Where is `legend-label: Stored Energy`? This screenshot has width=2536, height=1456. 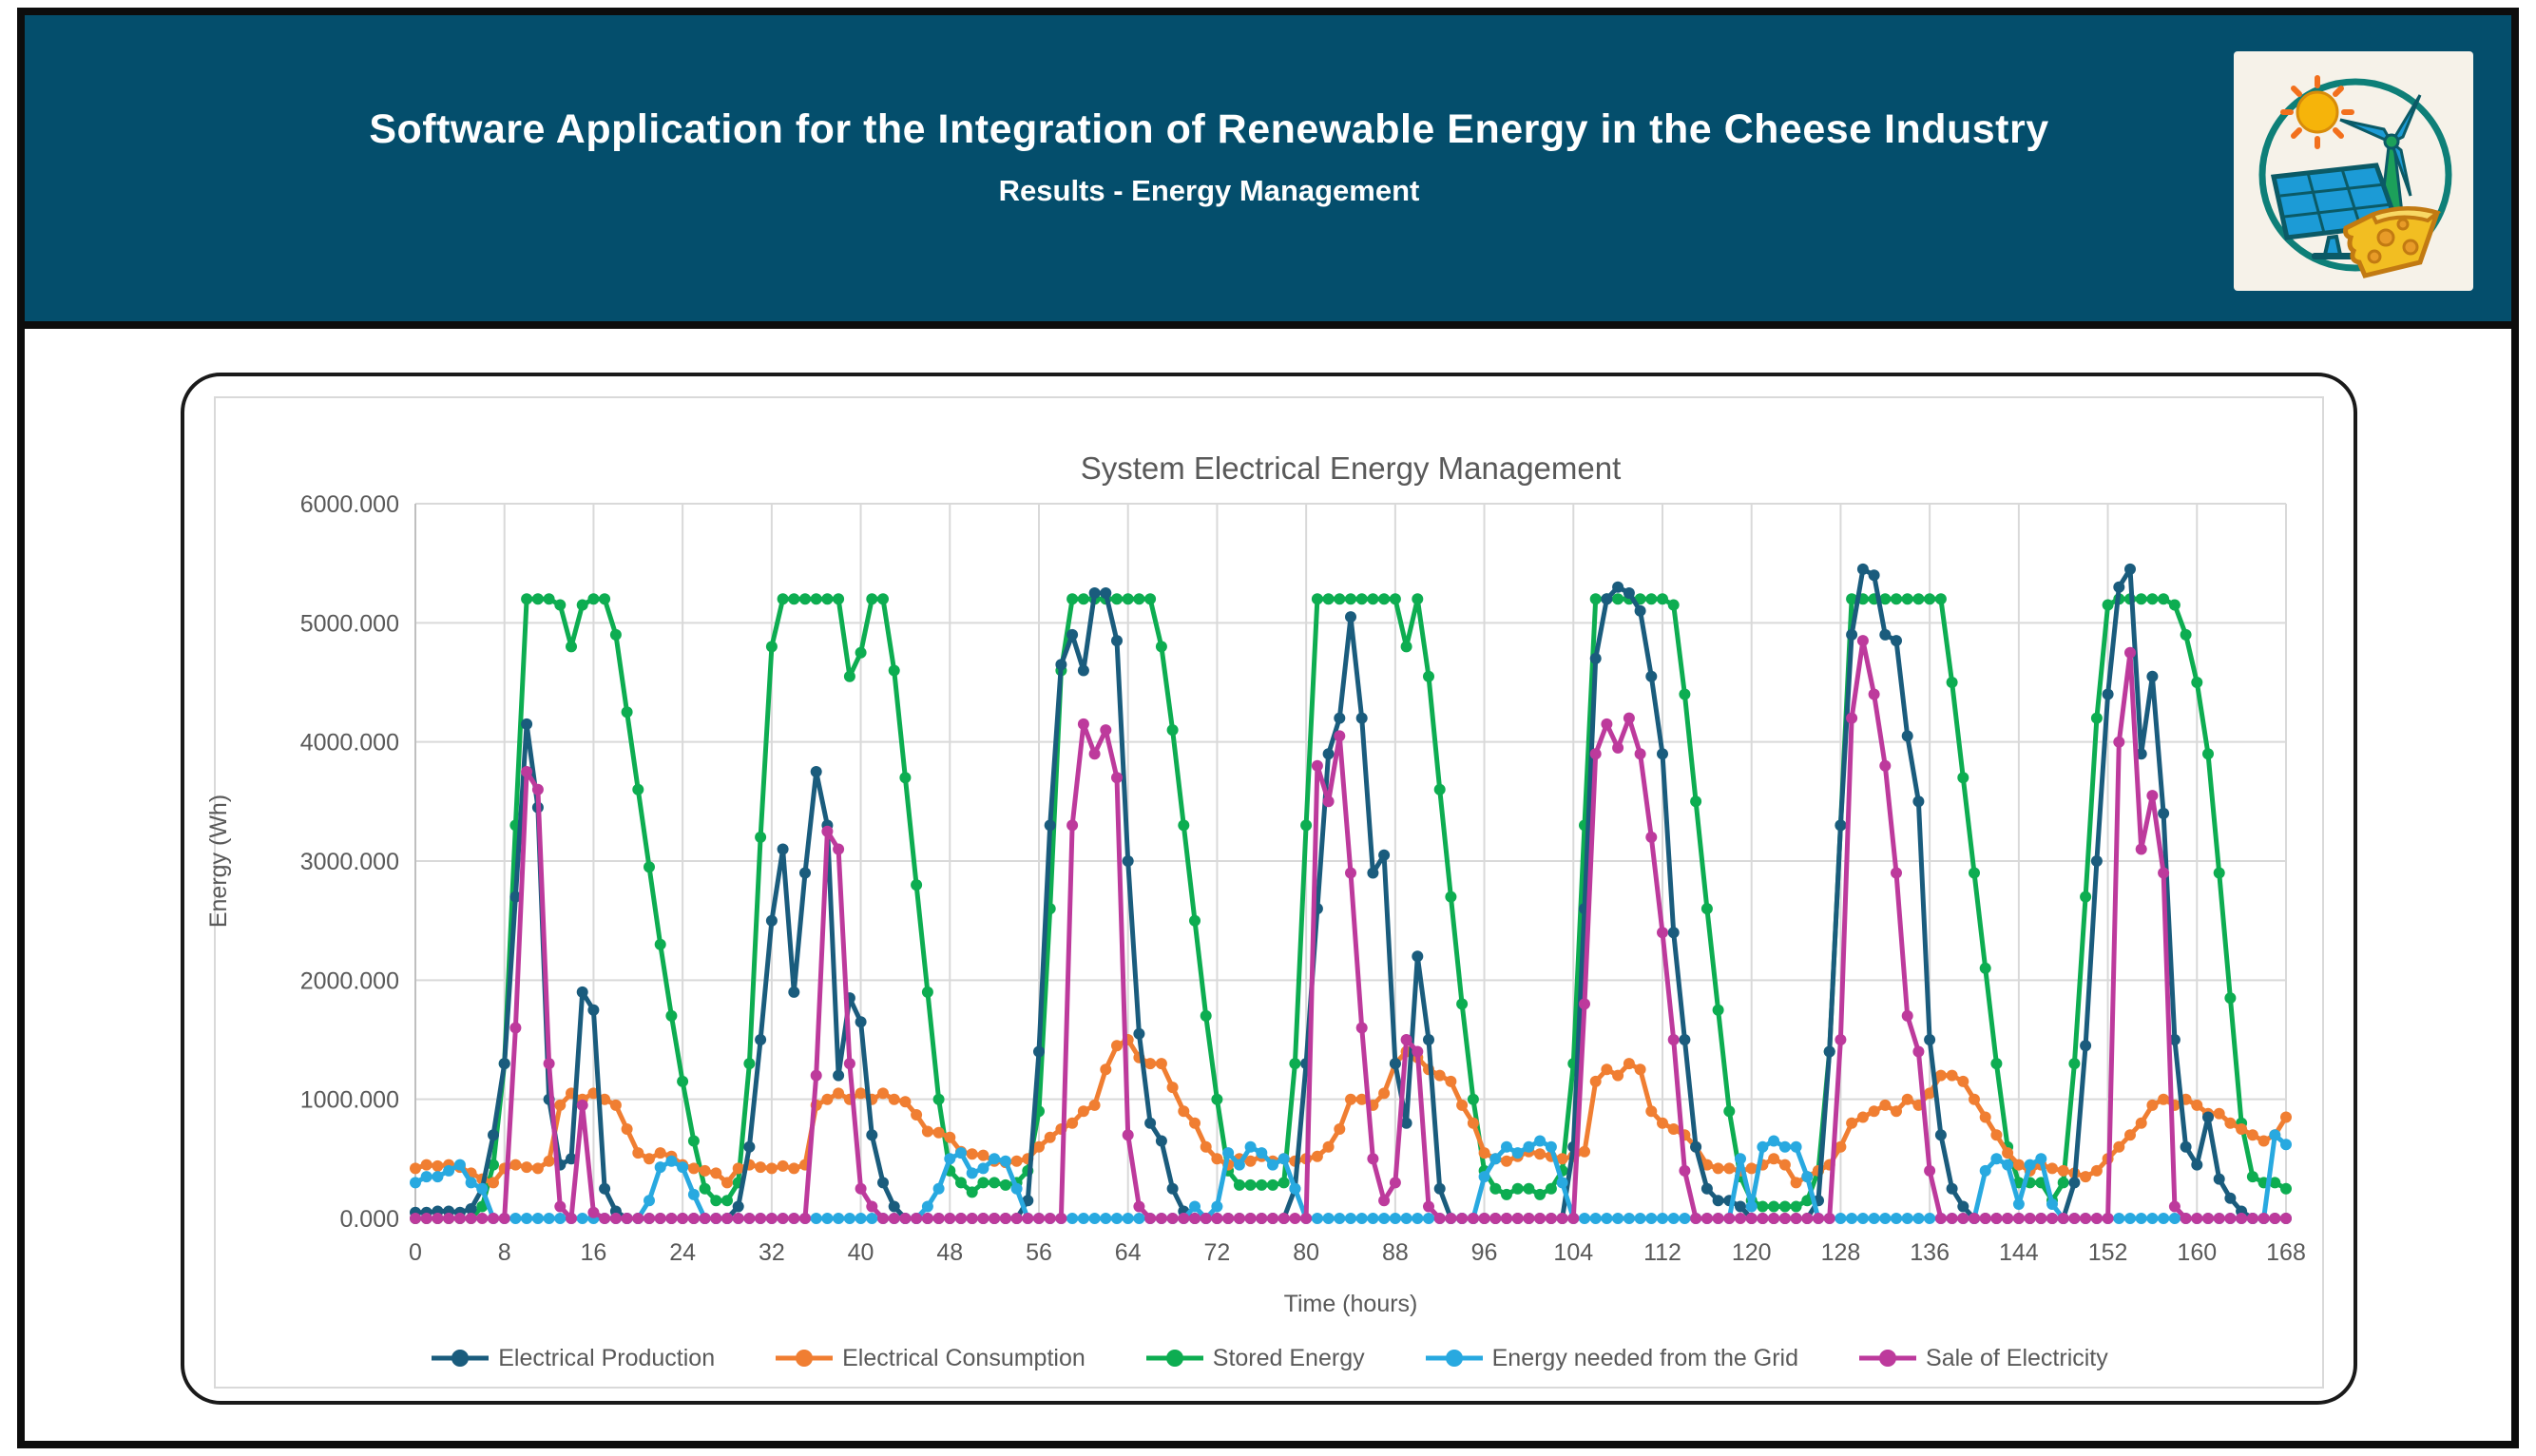
legend-label: Stored Energy is located at coordinates (1288, 1357).